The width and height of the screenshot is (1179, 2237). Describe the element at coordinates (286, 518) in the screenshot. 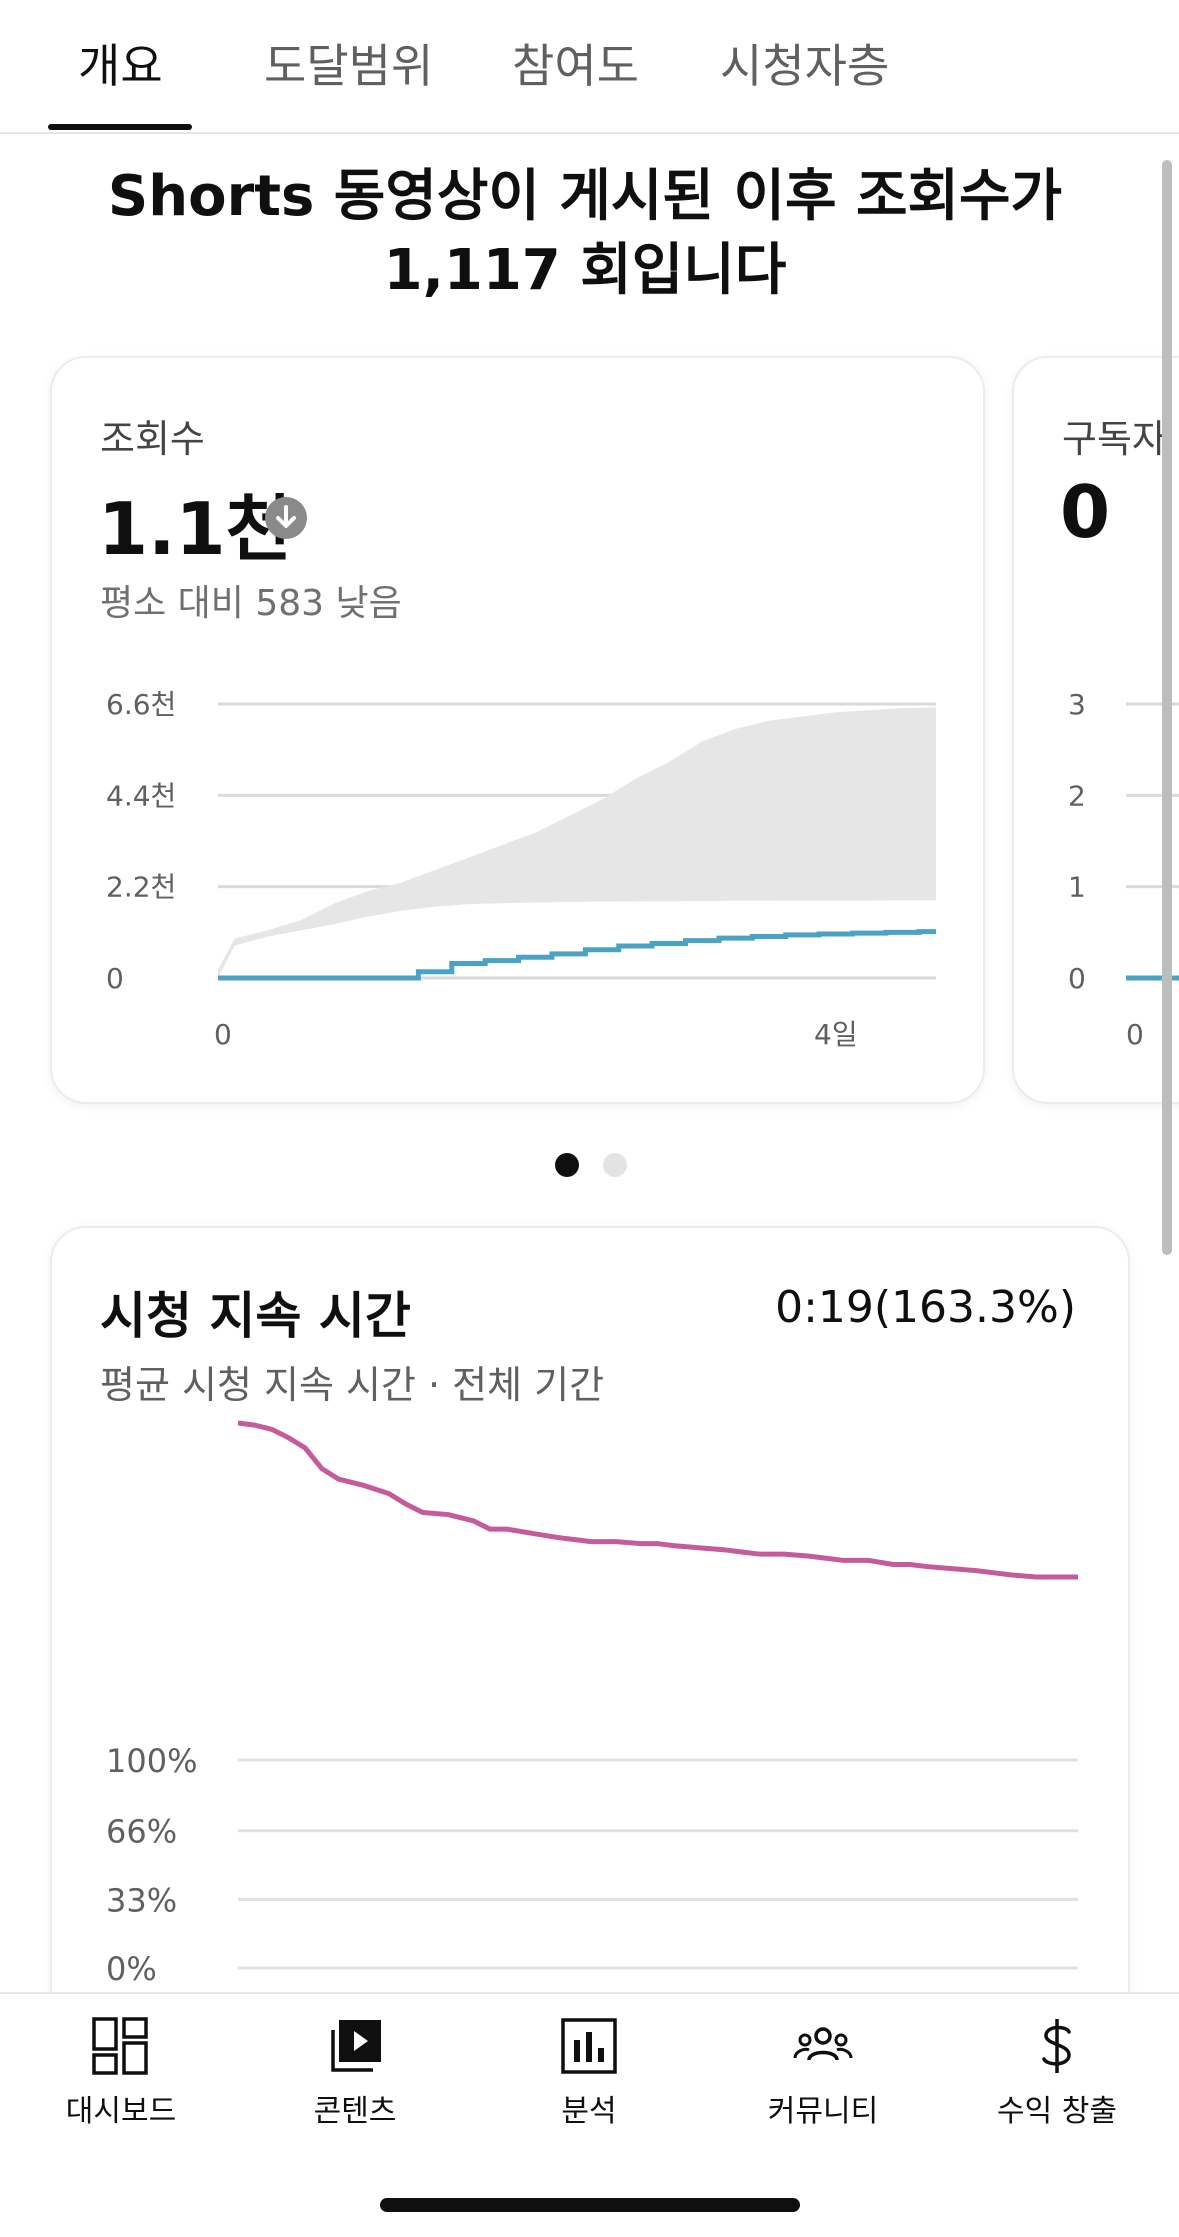

I see `arrow-down-circle-icon` at that location.